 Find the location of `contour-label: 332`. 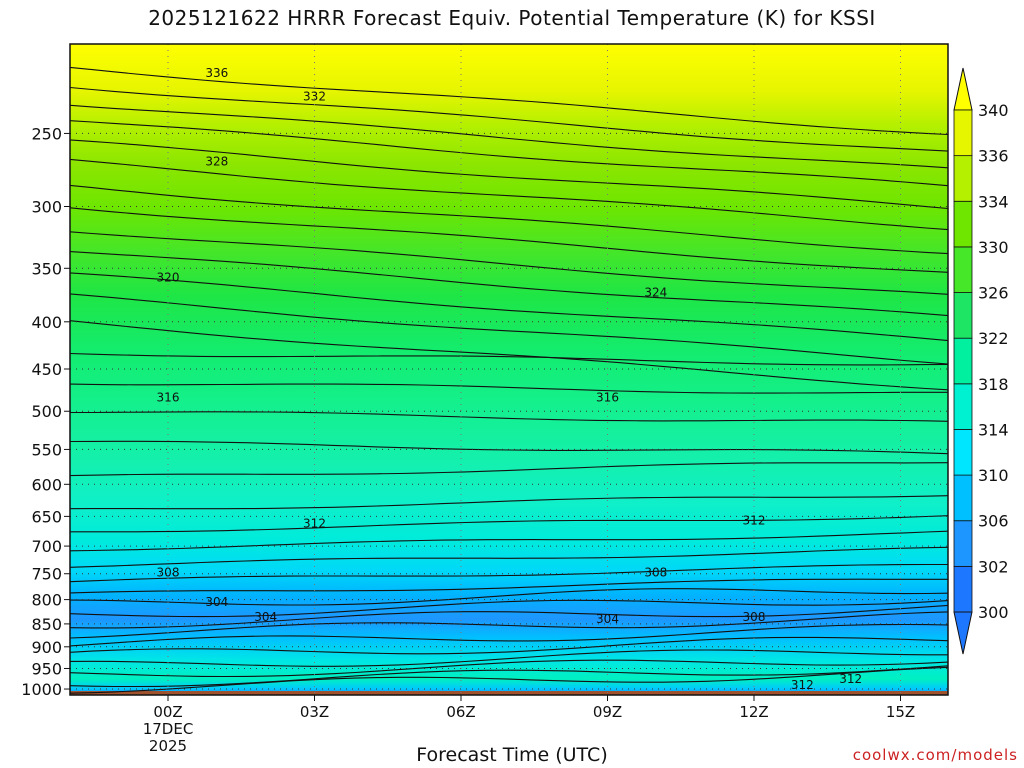

contour-label: 332 is located at coordinates (314, 97).